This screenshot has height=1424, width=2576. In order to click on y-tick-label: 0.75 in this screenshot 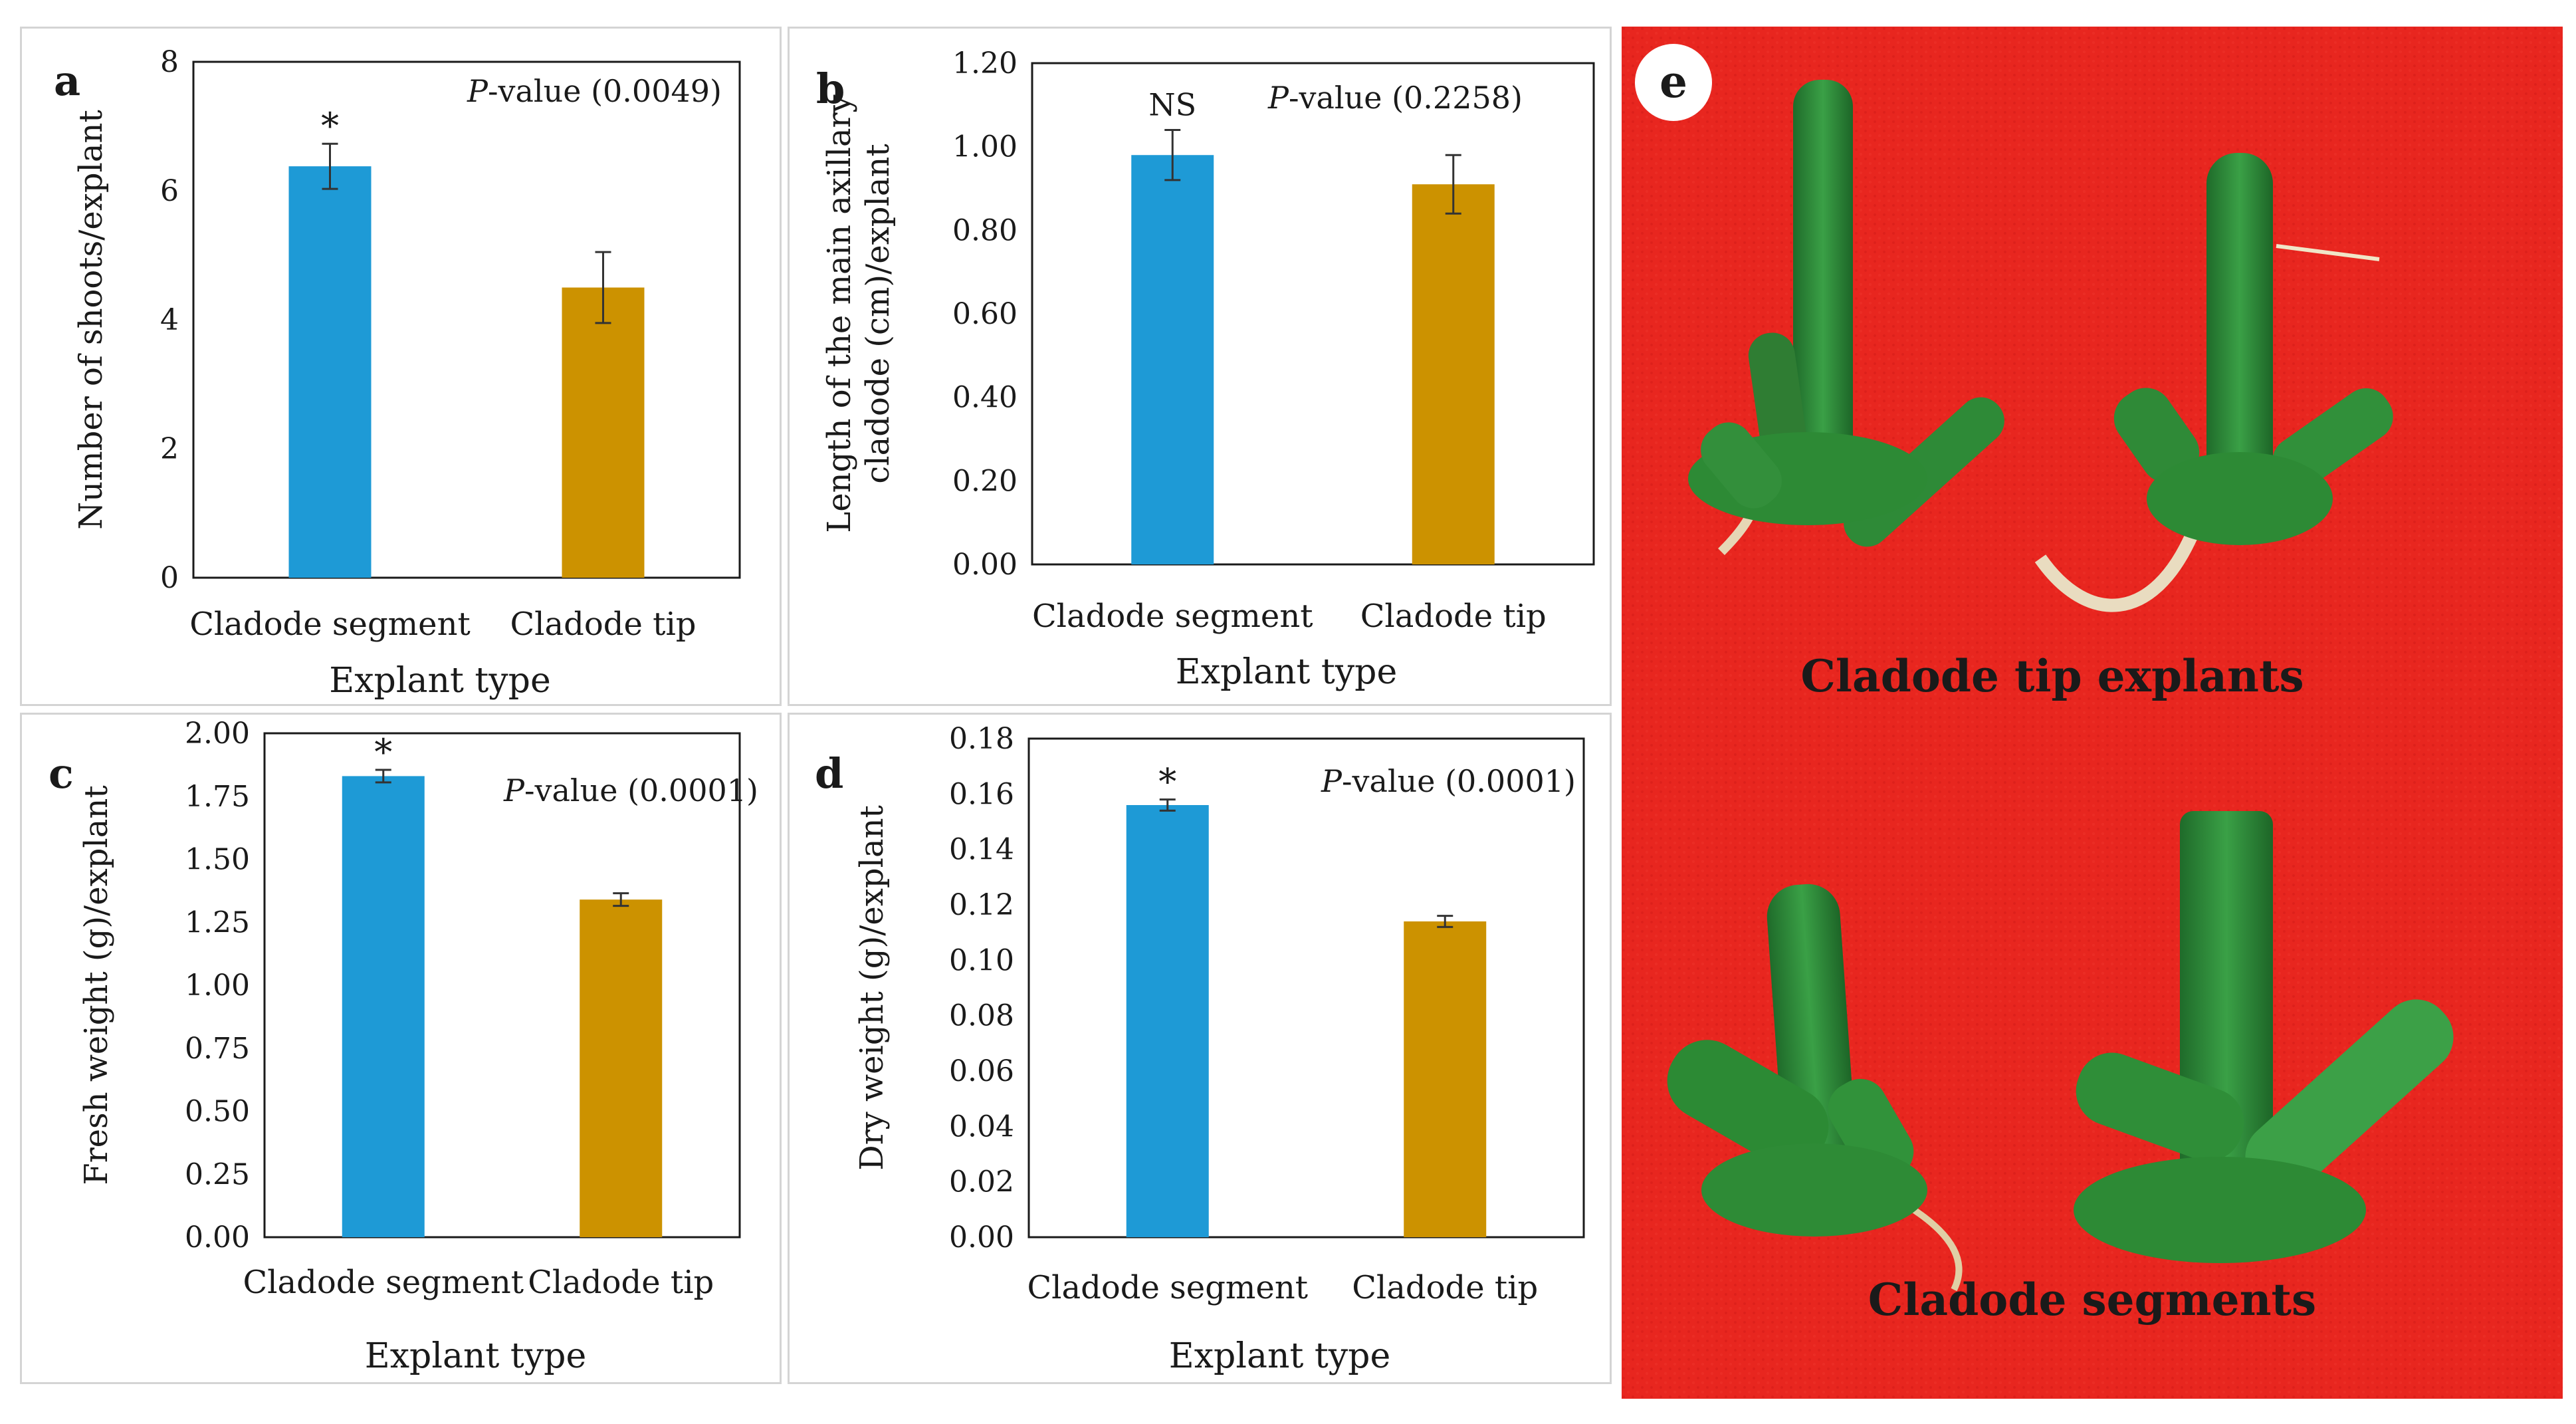, I will do `click(217, 1049)`.